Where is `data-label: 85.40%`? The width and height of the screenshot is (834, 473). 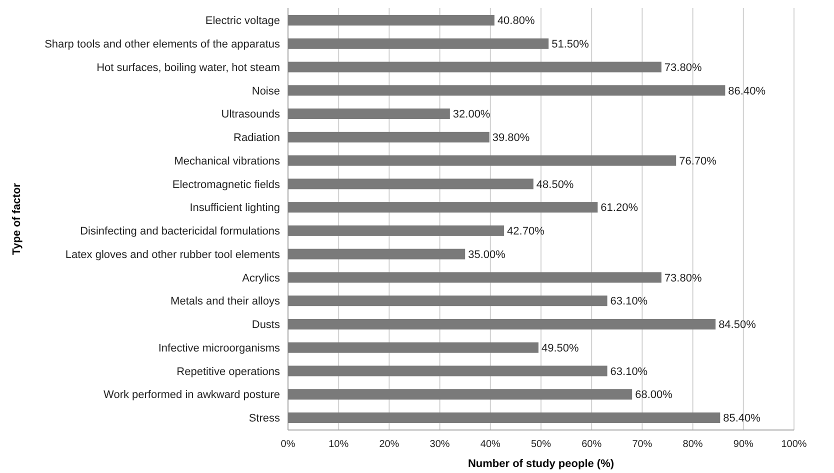 data-label: 85.40% is located at coordinates (742, 418).